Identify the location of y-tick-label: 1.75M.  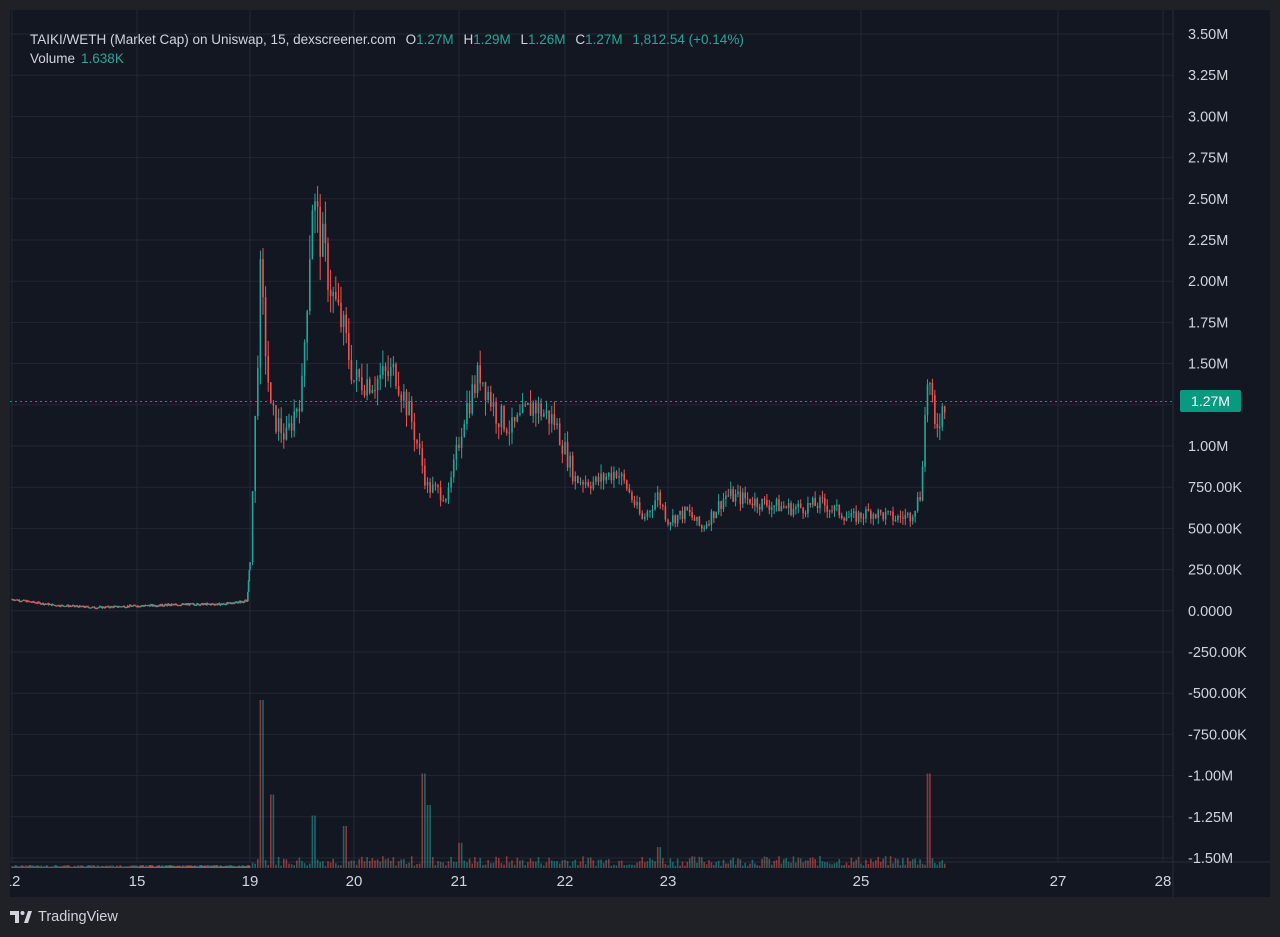
(1208, 323).